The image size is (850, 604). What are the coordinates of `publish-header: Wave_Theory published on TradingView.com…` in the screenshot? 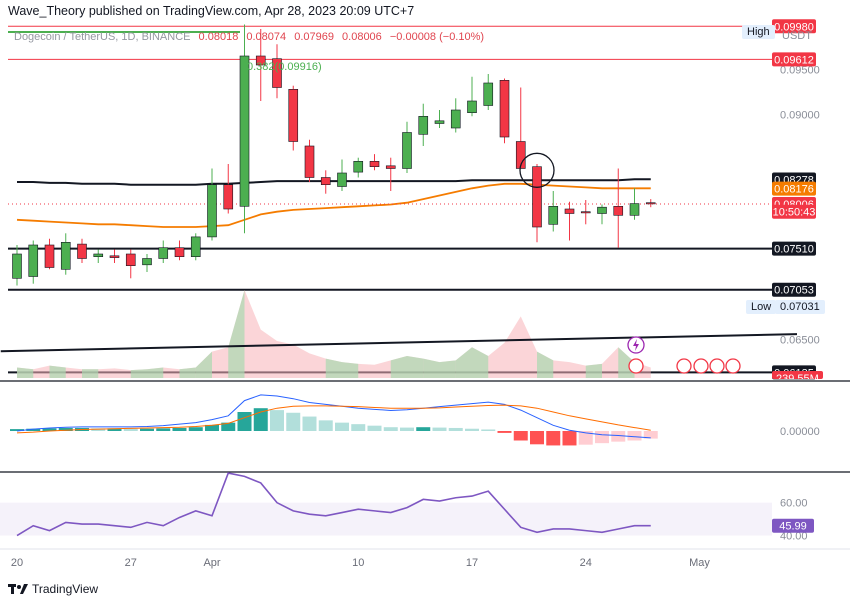 It's located at (211, 11).